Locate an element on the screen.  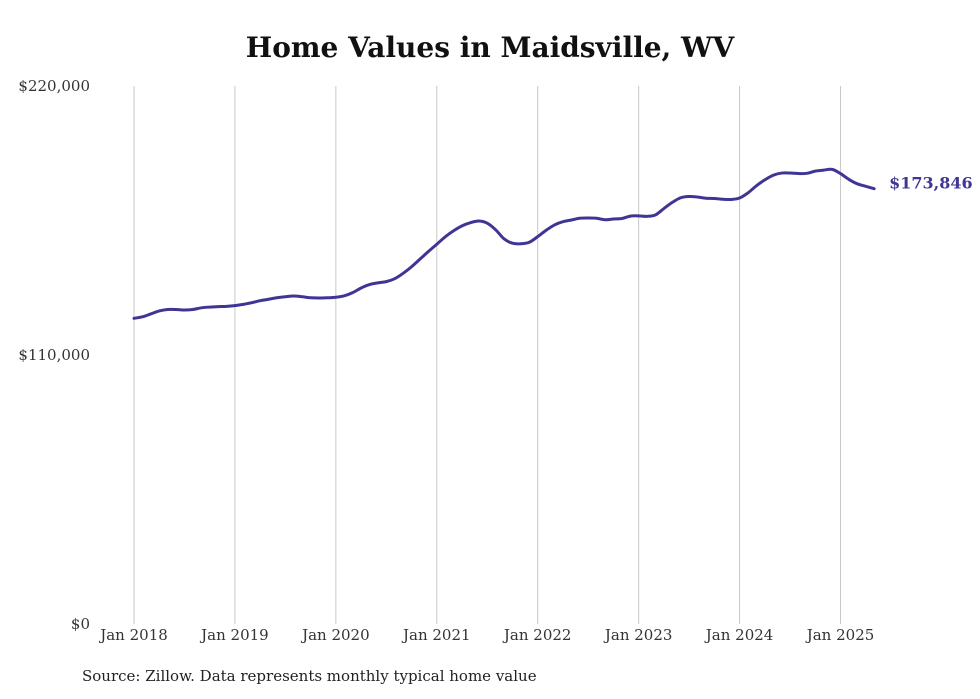
x-tick-label: Jan 2022 is located at coordinates (537, 635).